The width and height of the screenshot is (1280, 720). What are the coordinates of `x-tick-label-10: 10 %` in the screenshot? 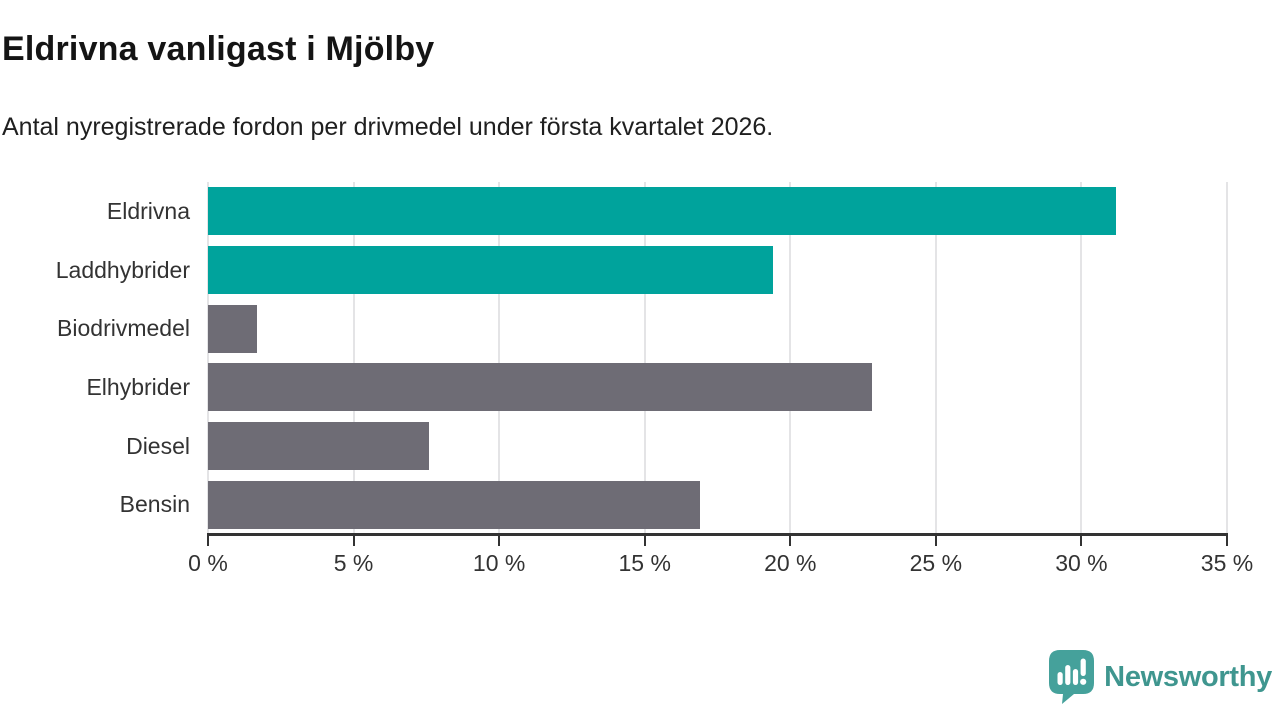 It's located at (499, 563).